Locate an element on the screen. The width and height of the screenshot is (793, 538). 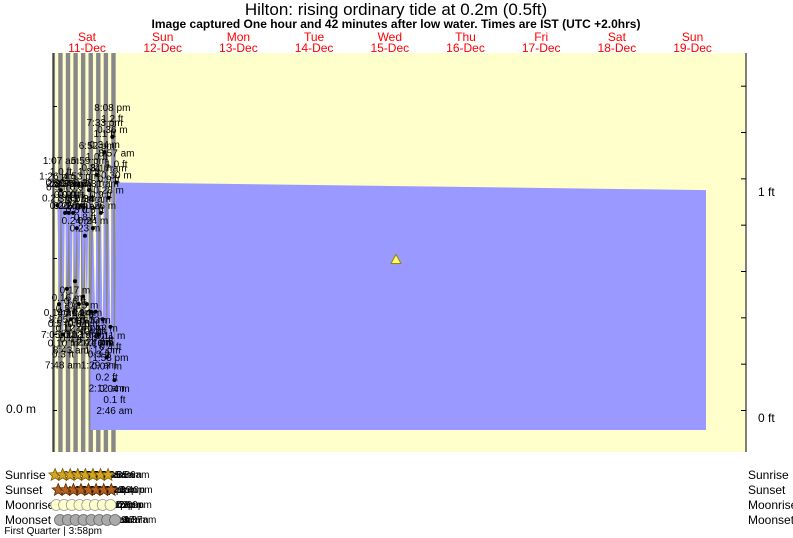
low-tide-metres: 0.15 m is located at coordinates (83, 306).